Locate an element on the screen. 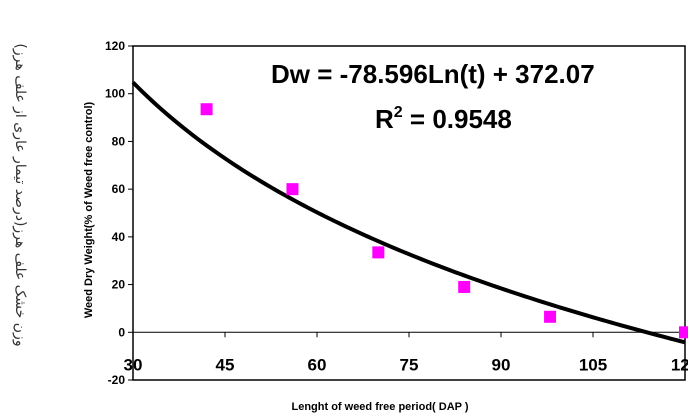 Image resolution: width=688 pixels, height=416 pixels. r-squared-label: R2 = 0.9548 is located at coordinates (443, 119).